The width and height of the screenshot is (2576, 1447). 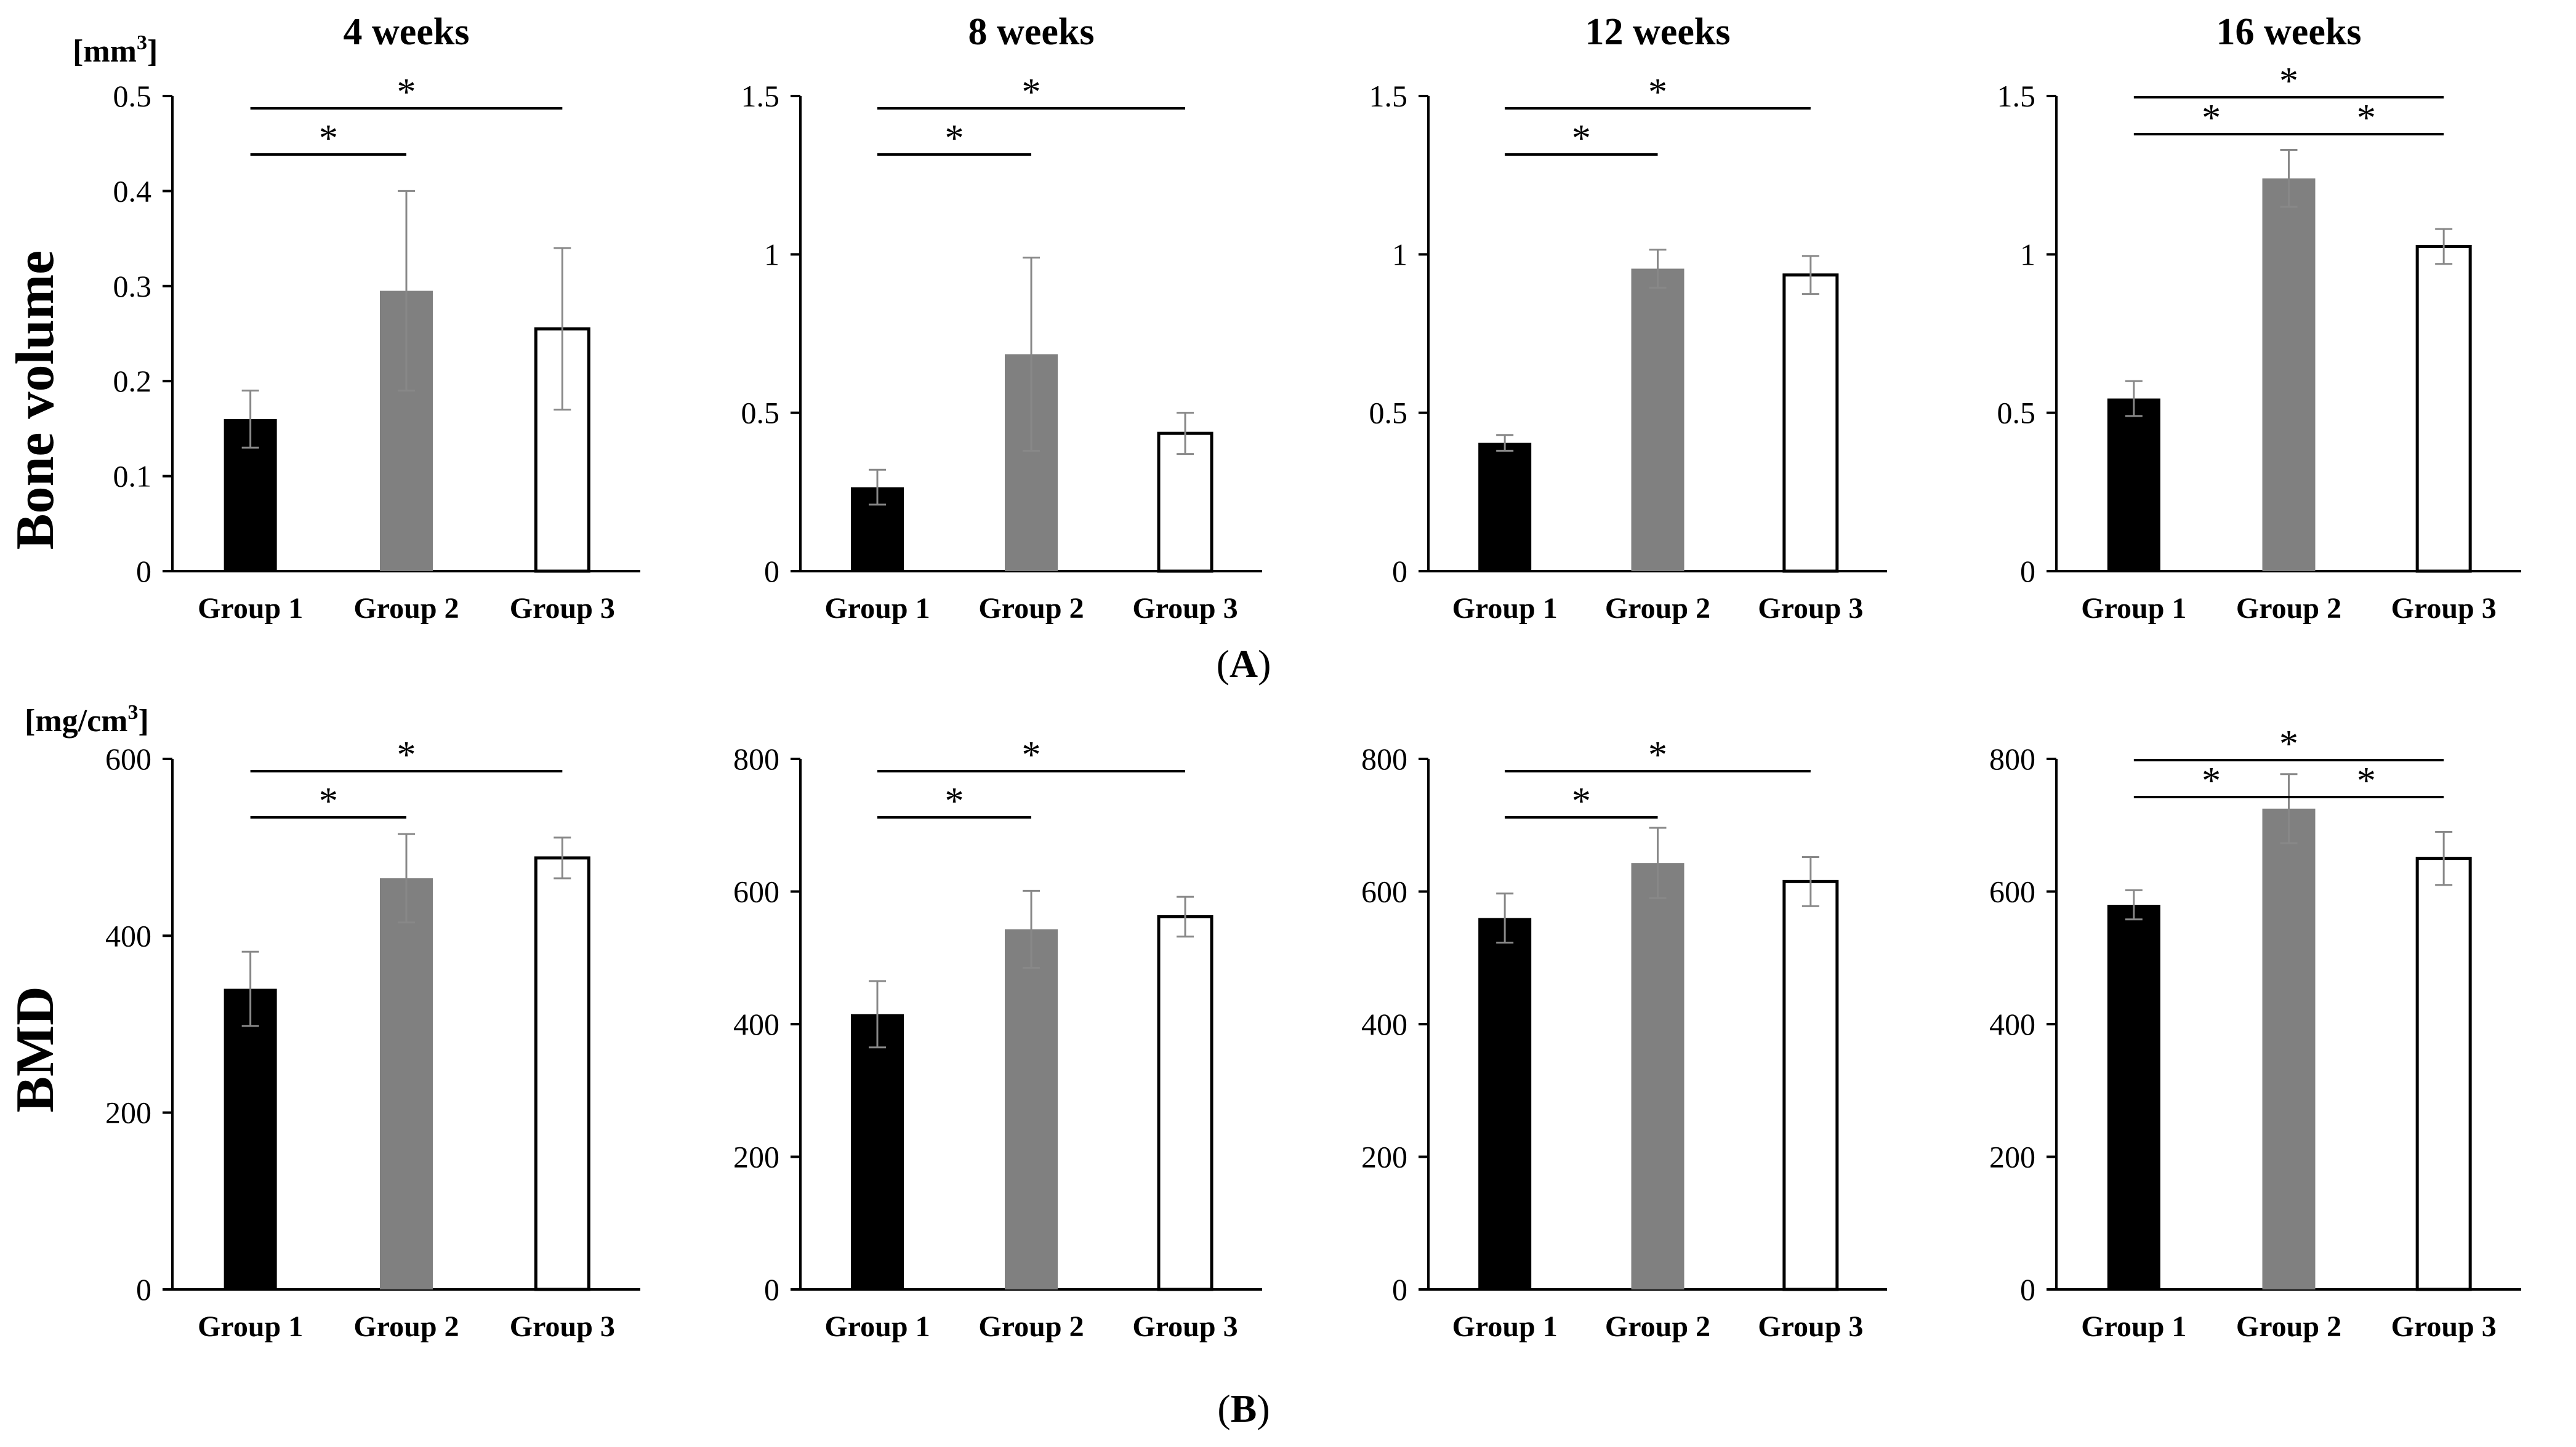 What do you see at coordinates (143, 721) in the screenshot?
I see `unit-label-mgcm3-close: ]` at bounding box center [143, 721].